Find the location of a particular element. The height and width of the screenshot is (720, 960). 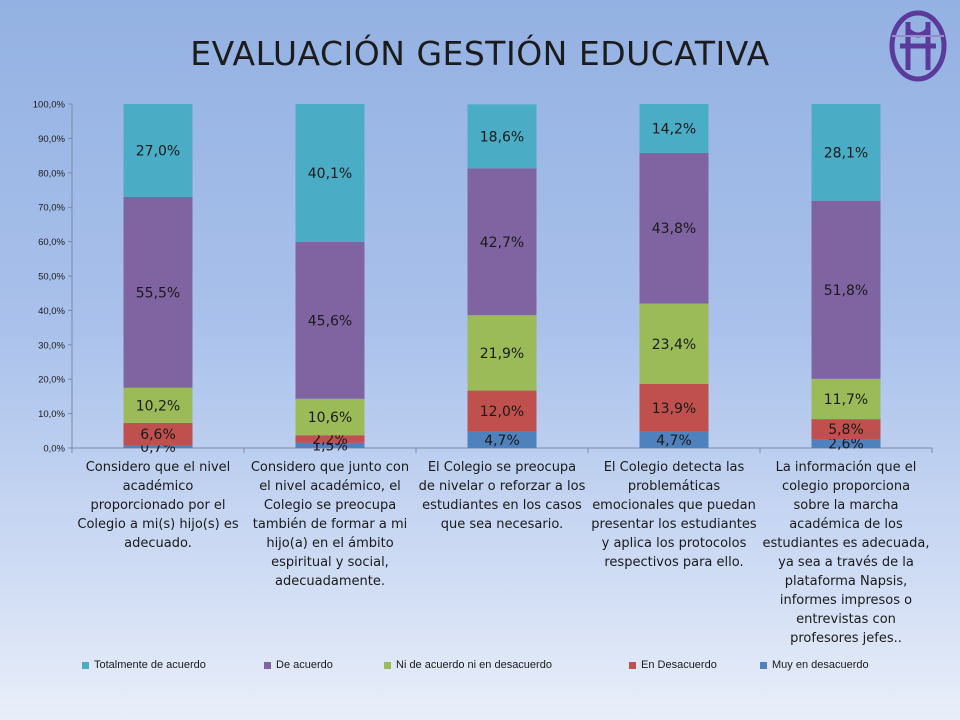

data-label: 51,8% is located at coordinates (846, 291).